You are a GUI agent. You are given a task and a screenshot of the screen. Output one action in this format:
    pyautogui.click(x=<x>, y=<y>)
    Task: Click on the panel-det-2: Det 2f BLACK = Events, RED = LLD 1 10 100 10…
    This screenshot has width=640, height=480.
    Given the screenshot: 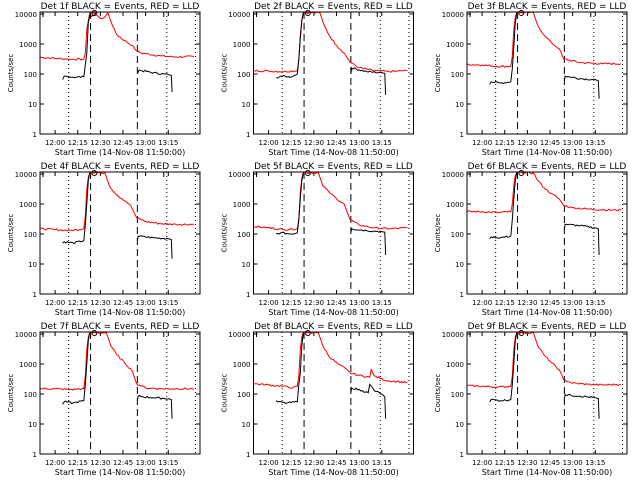 What is the action you would take?
    pyautogui.click(x=317, y=79)
    